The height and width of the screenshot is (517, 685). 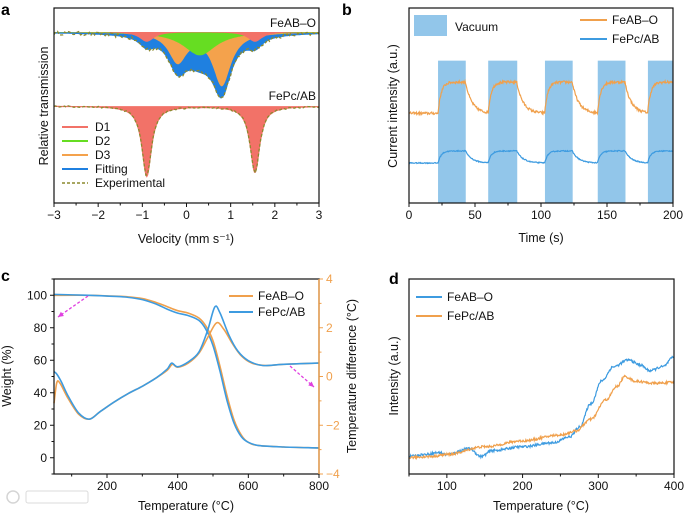 I want to click on sample-label-fepc-ab: FePc/AB, so click(x=292, y=96).